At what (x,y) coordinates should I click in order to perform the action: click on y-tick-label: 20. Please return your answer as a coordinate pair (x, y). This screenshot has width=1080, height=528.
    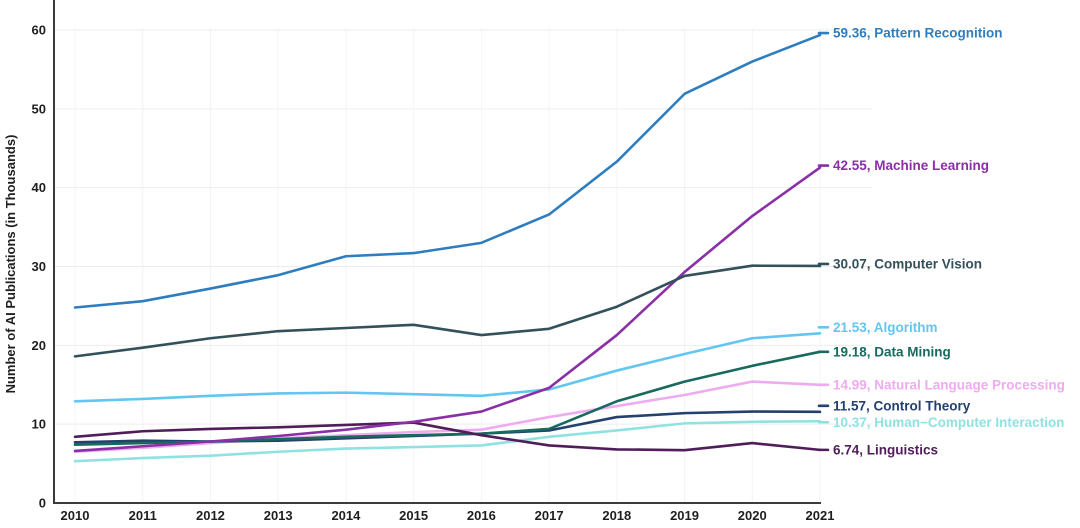
    Looking at the image, I should click on (39, 345).